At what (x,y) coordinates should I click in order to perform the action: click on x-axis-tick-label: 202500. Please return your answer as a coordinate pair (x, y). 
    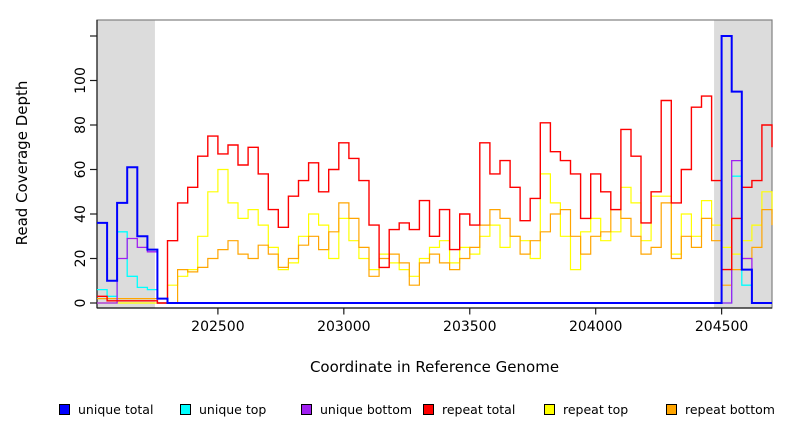
    Looking at the image, I should click on (217, 327).